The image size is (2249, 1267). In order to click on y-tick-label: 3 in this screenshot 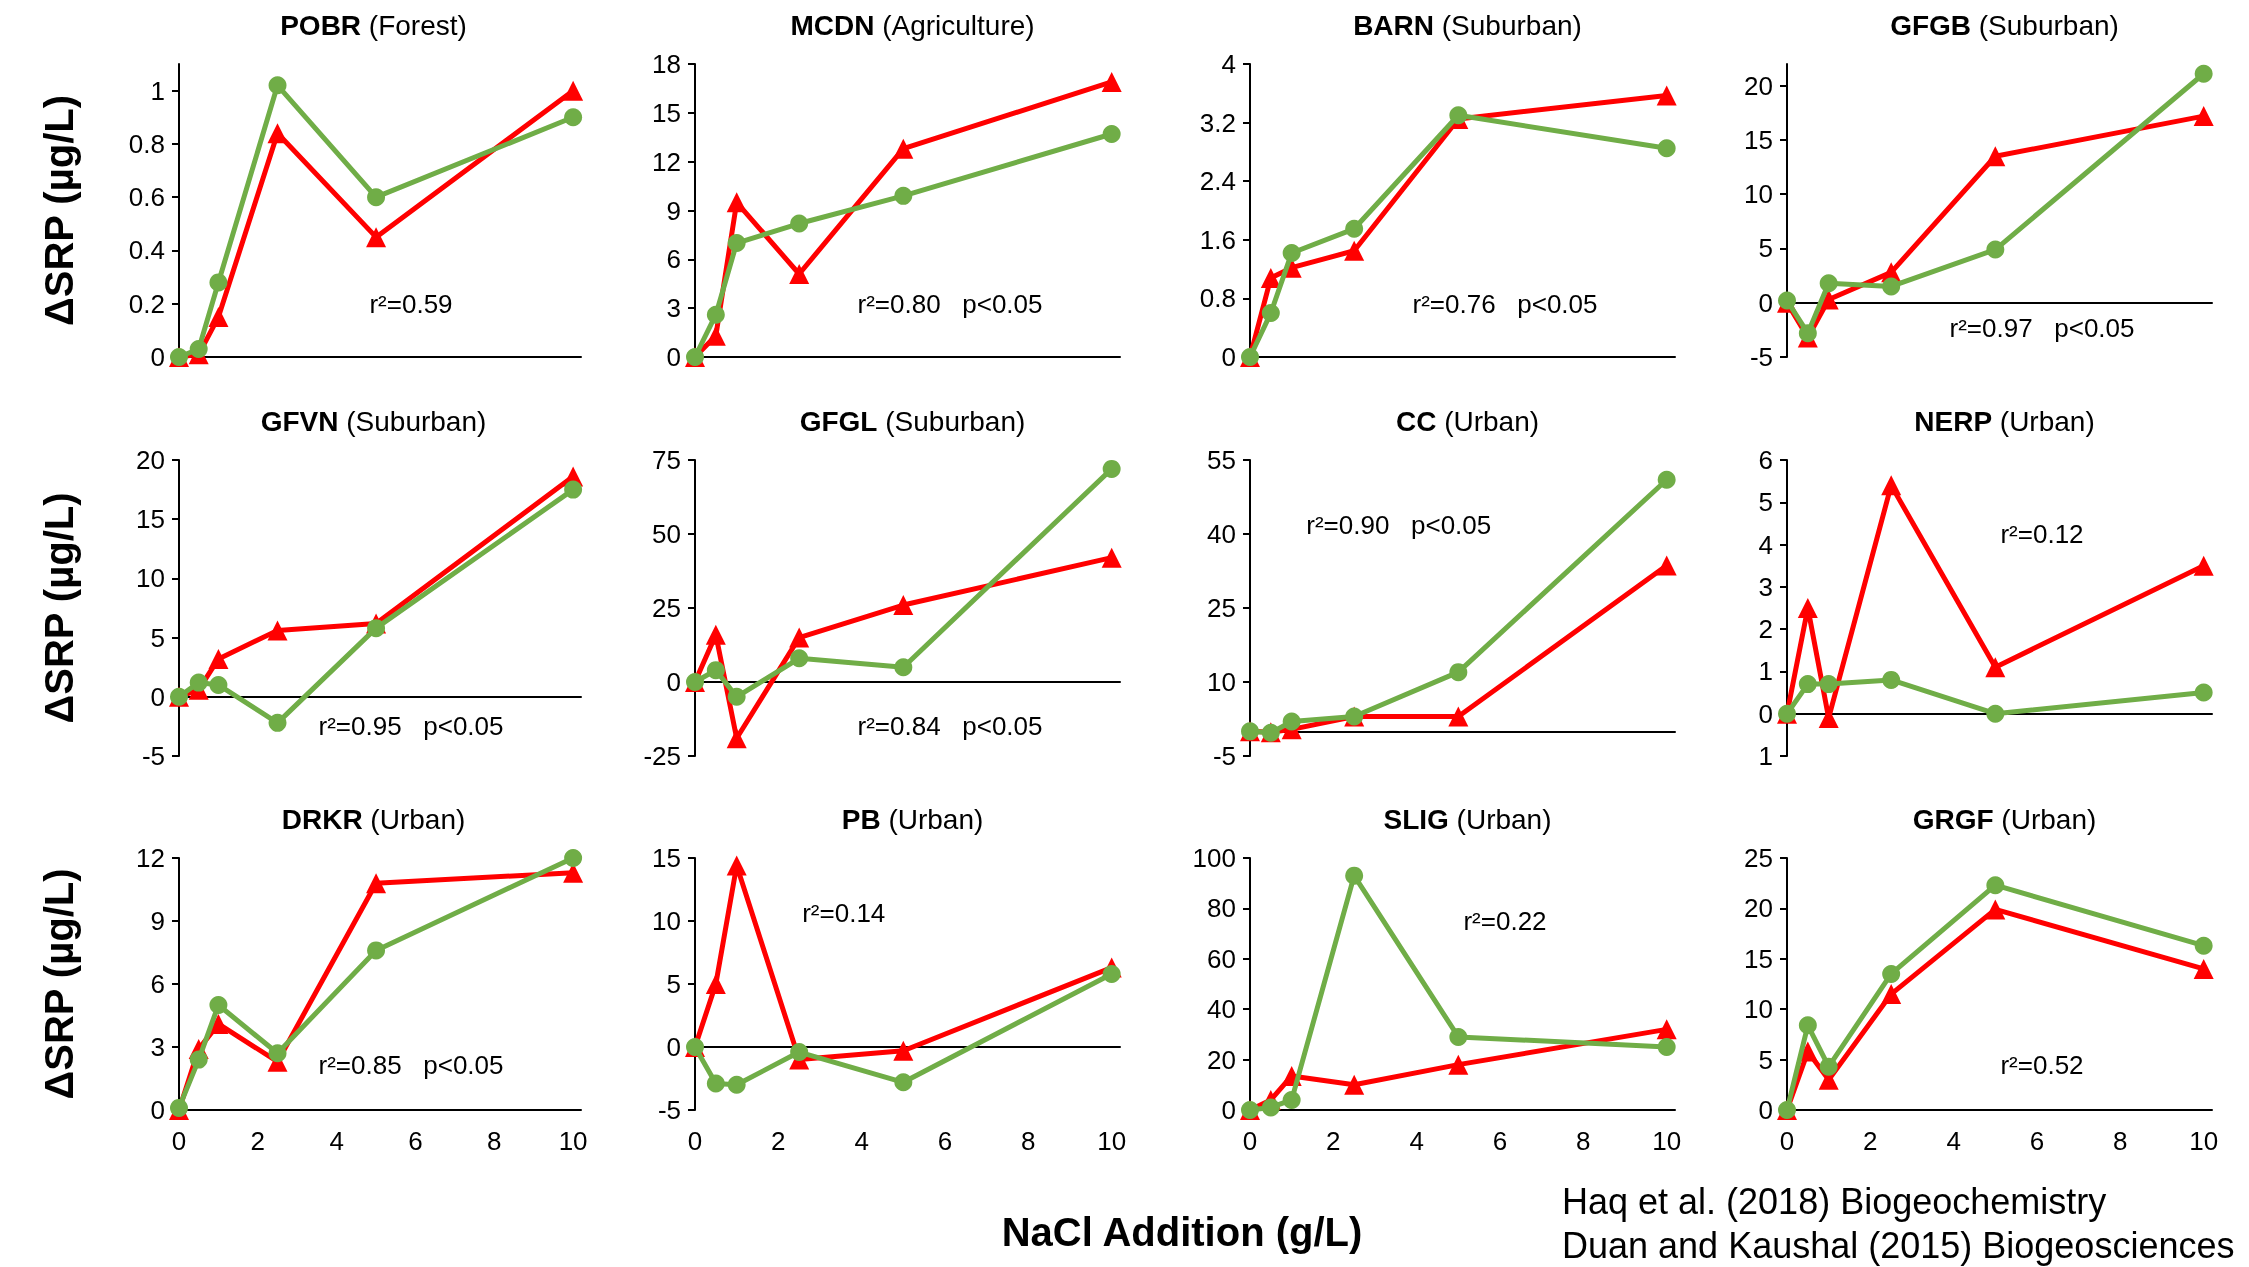, I will do `click(157, 1047)`.